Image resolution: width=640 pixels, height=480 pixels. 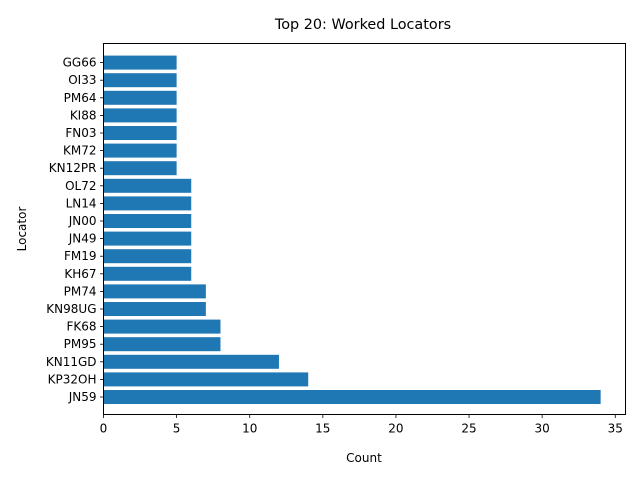 What do you see at coordinates (154, 309) in the screenshot?
I see `bar-kn98ug` at bounding box center [154, 309].